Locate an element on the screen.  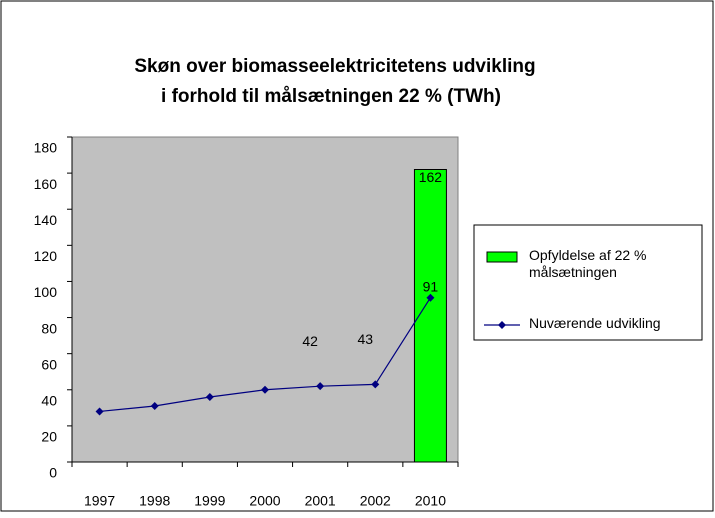
legend-label-box: Nuværende udvikling is located at coordinates (595, 323).